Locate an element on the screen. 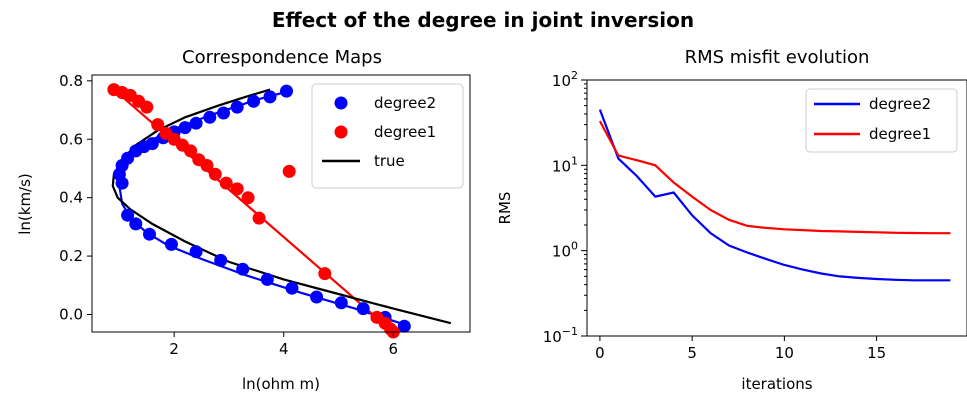  left-plot-legend: degree2 degree1 true is located at coordinates (387, 136).